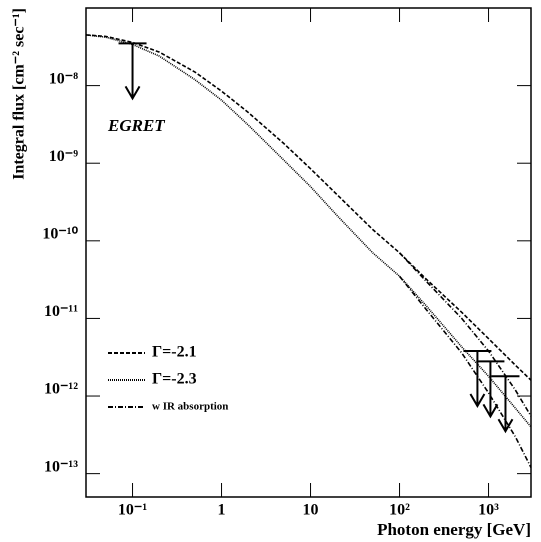 Image resolution: width=541 pixels, height=542 pixels. I want to click on y-tick-label: 10⁻⁹, so click(63, 156).